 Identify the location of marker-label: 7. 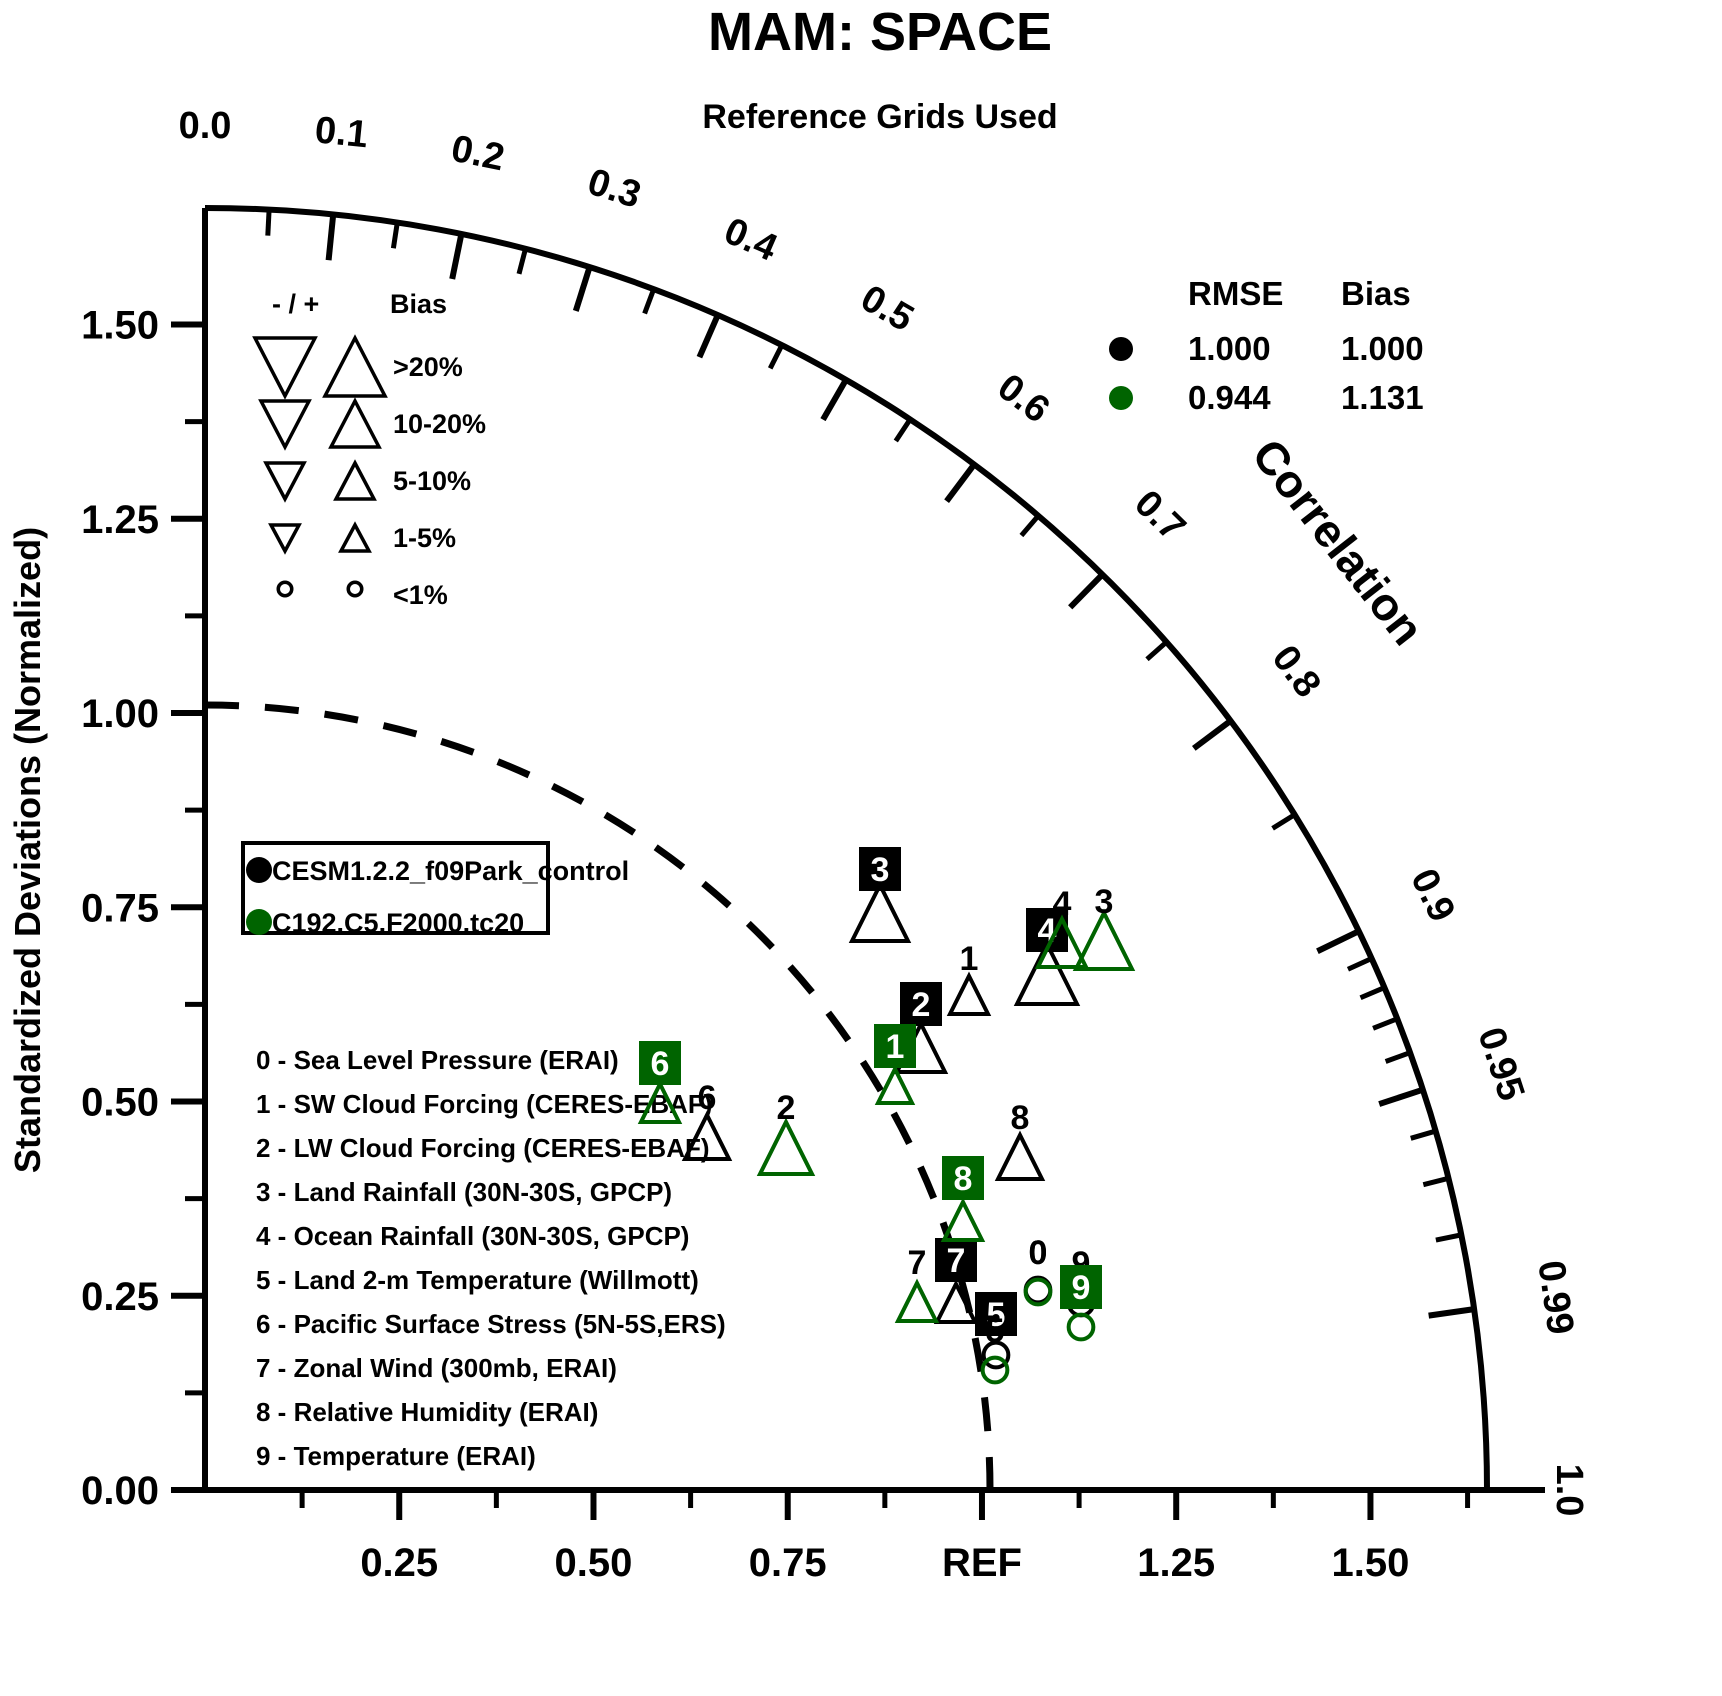
(917, 1263).